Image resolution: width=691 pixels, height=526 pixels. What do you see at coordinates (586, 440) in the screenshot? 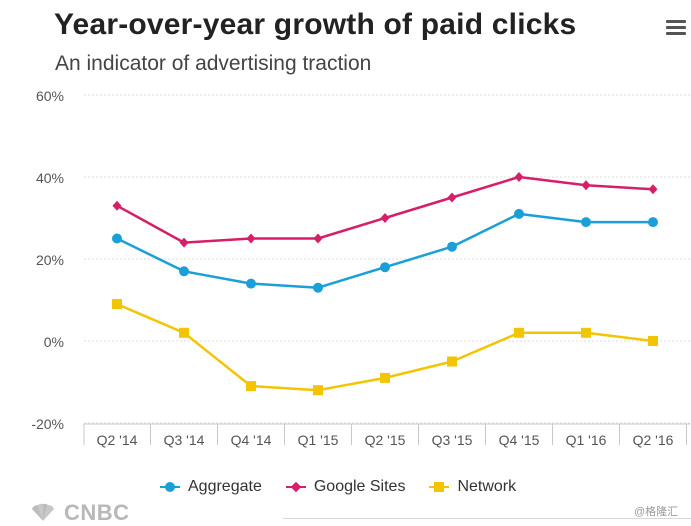
I see `x-tick-label: Q1 '16` at bounding box center [586, 440].